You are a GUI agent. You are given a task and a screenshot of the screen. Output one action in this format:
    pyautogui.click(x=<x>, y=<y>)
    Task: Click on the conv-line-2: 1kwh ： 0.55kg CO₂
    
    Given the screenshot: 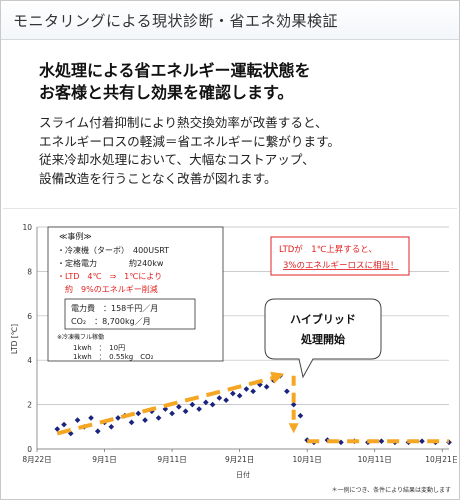 What is the action you would take?
    pyautogui.click(x=113, y=357)
    